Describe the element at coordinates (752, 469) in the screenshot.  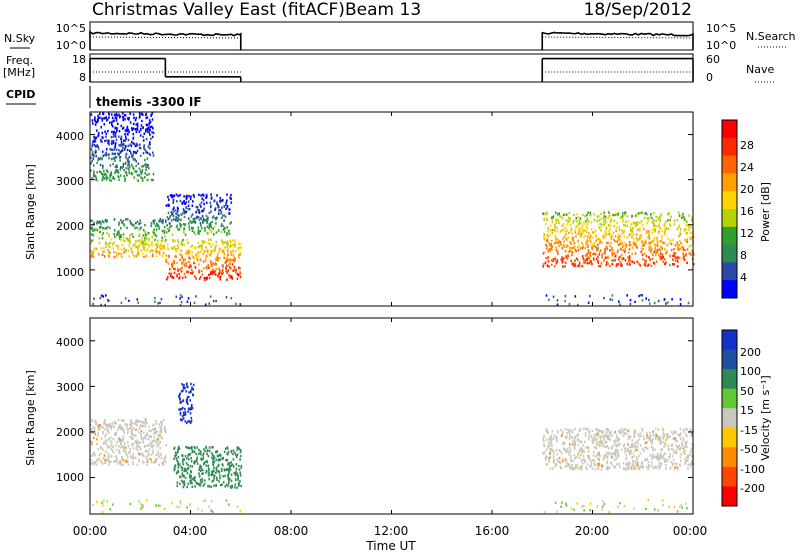
I see `velocity-cbar-tick: -100` at that location.